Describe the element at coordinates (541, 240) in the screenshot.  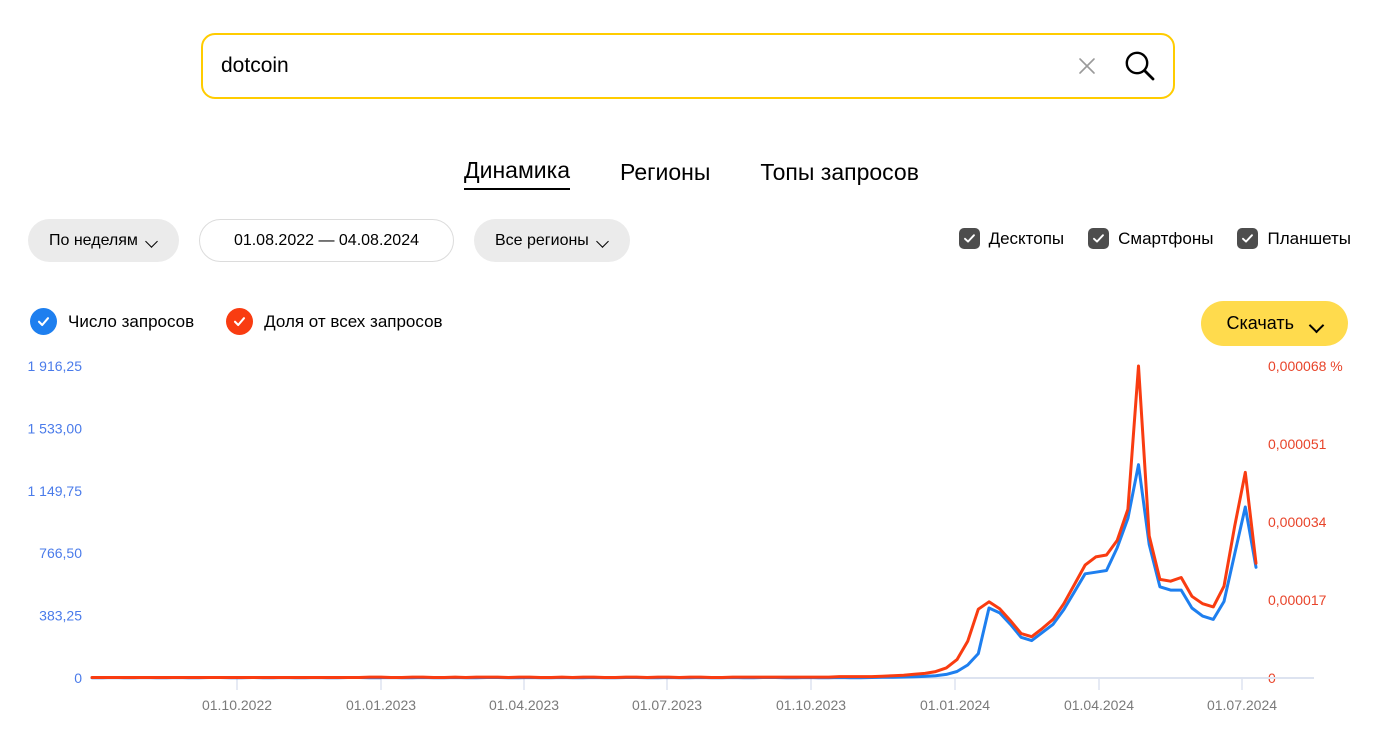
I see `region-selector-label: Все регионы` at that location.